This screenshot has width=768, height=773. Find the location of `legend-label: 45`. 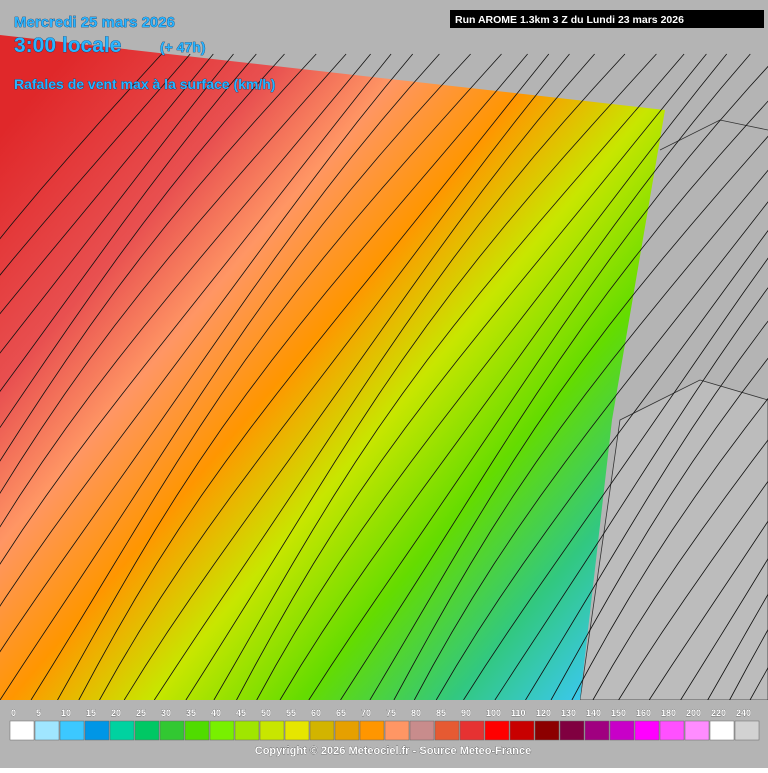

legend-label: 45 is located at coordinates (241, 713).